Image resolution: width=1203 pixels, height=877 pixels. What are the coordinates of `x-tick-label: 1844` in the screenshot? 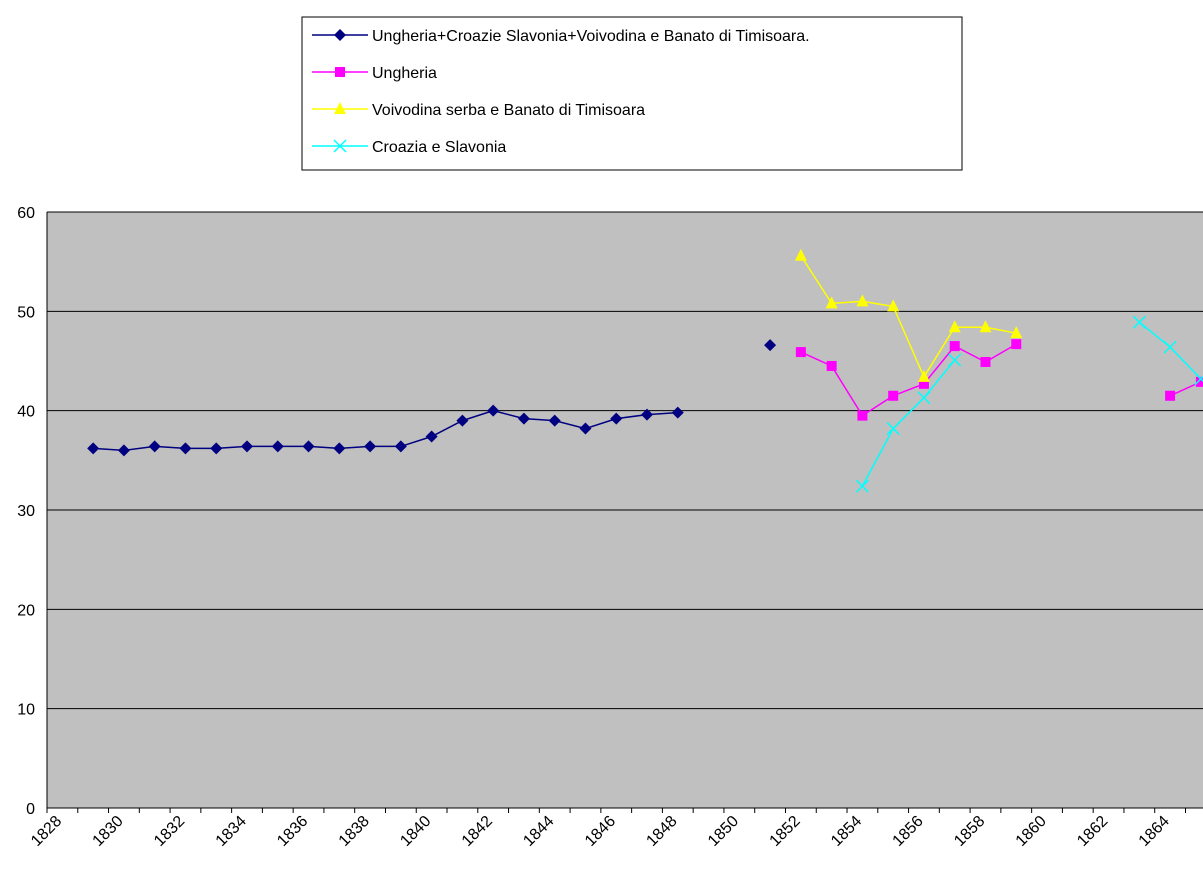 It's located at (538, 831).